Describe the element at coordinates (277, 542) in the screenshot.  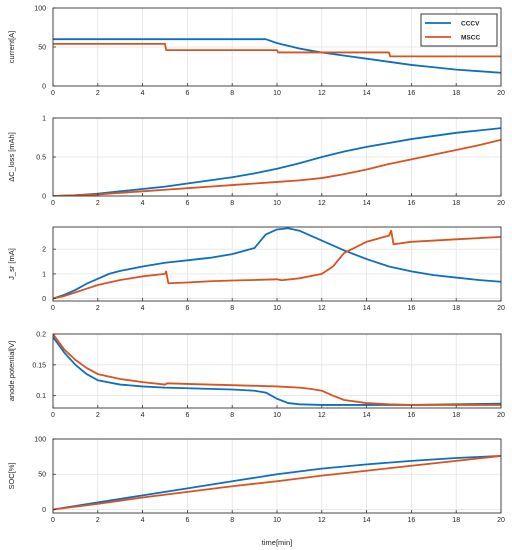
I see `x-axis-label: time[min]` at that location.